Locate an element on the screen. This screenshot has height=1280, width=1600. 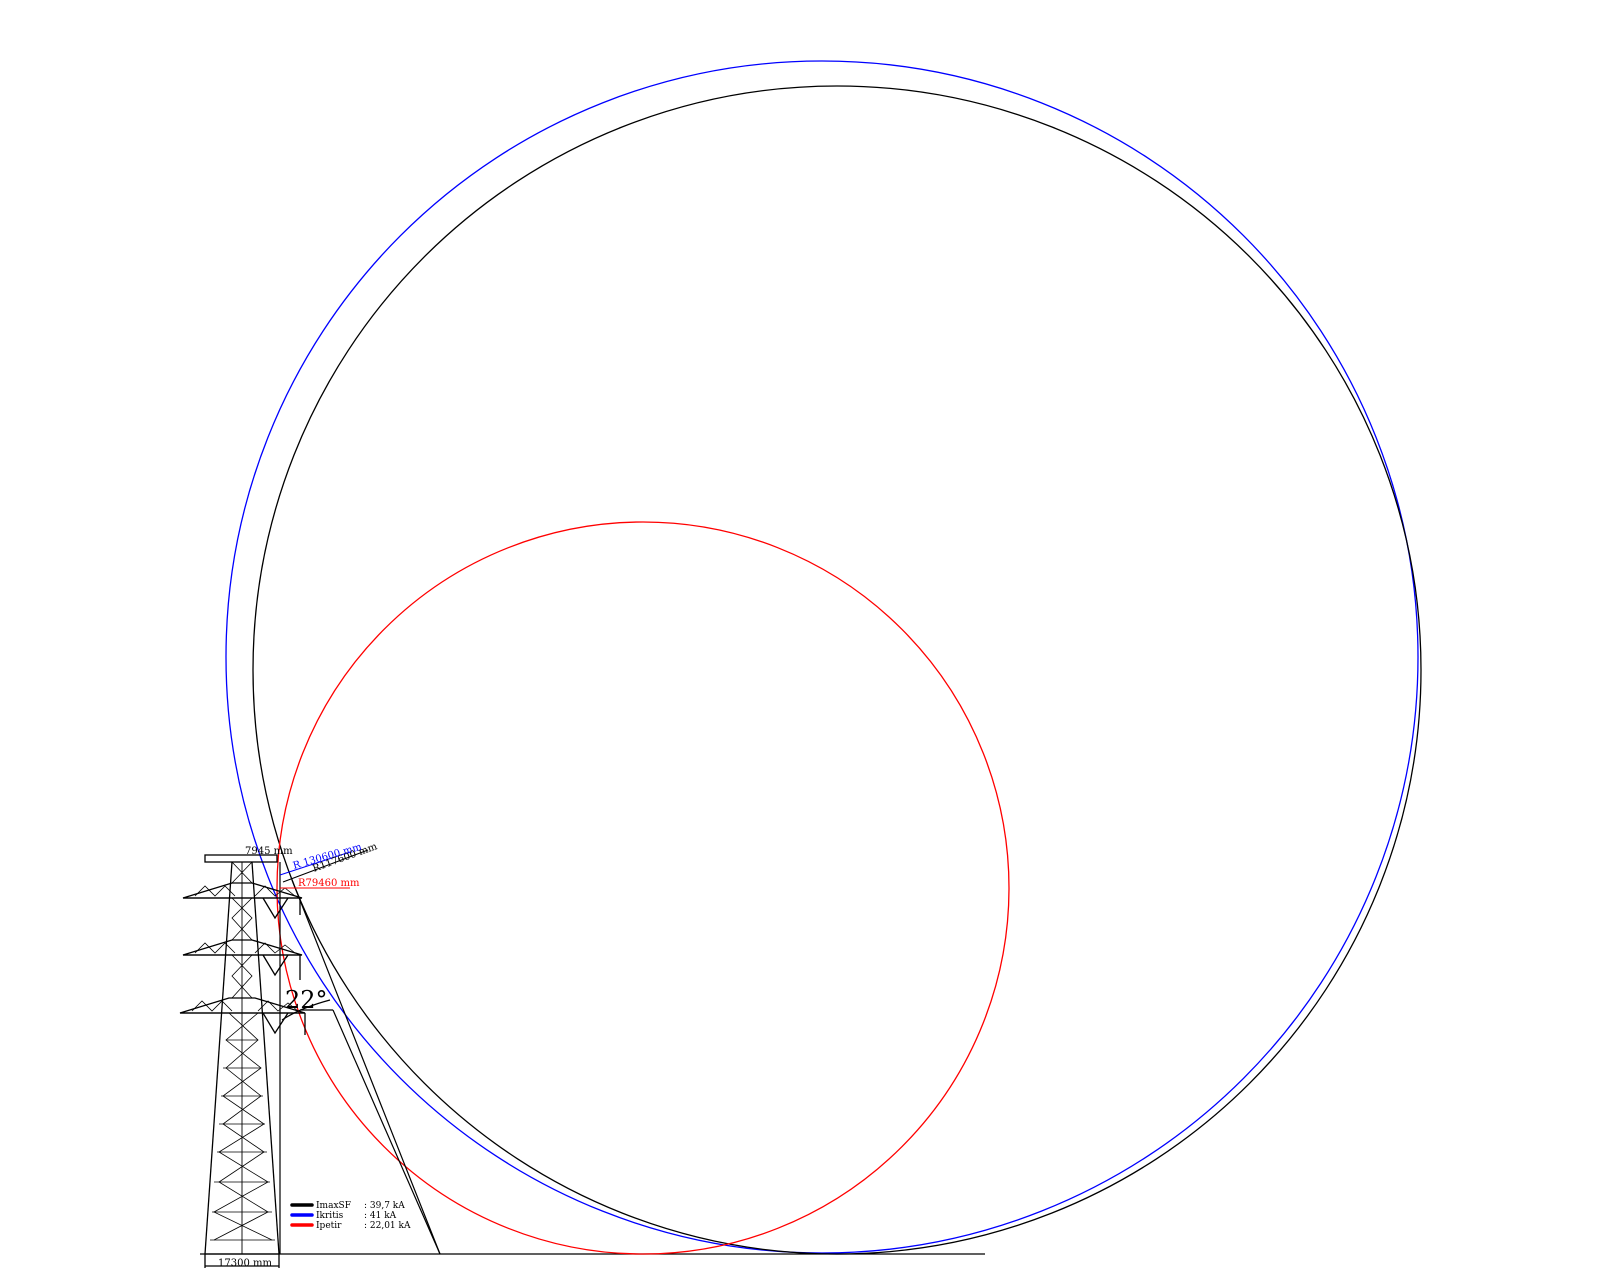
legend-item-ipetir: I​petir : 22,01 kA is located at coordinates (350, 1226).